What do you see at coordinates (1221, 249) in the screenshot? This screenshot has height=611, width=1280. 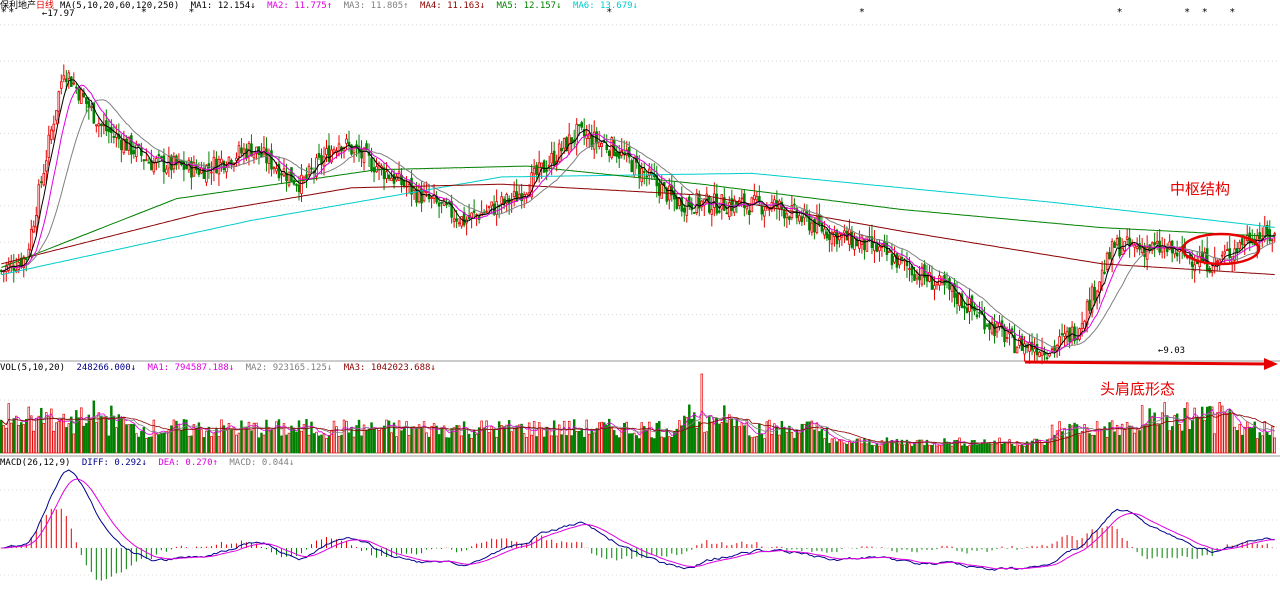 I see `center-pivot-ellipse` at bounding box center [1221, 249].